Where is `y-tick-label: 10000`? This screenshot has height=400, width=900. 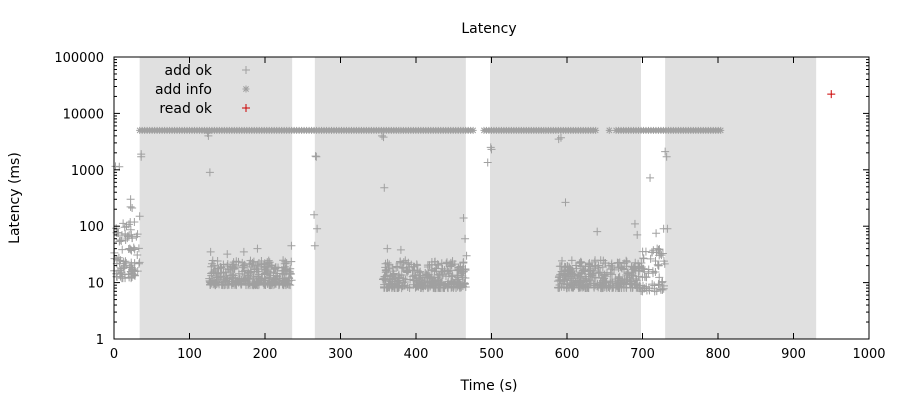
y-tick-label: 10000 is located at coordinates (83, 114).